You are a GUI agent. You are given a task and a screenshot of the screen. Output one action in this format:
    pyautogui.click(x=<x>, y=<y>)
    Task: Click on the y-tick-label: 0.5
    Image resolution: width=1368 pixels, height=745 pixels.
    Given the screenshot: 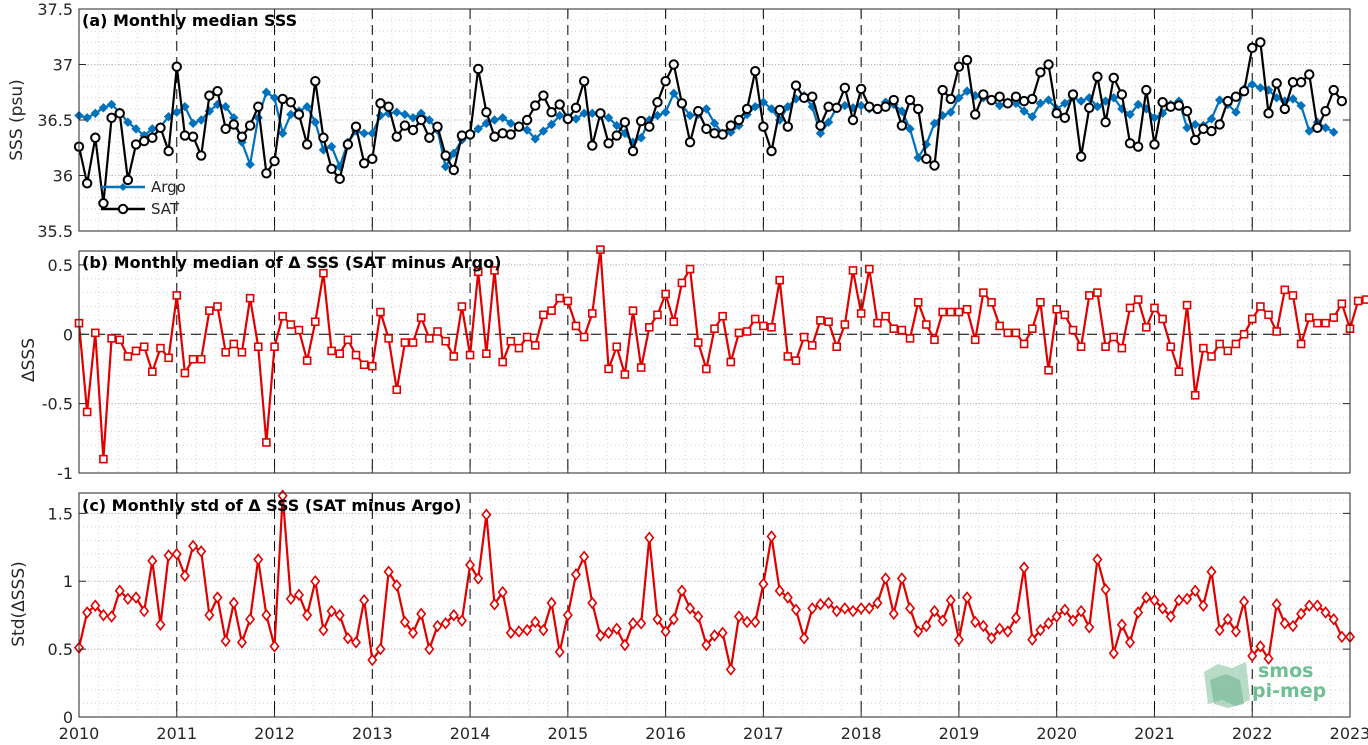 What is the action you would take?
    pyautogui.click(x=60, y=265)
    